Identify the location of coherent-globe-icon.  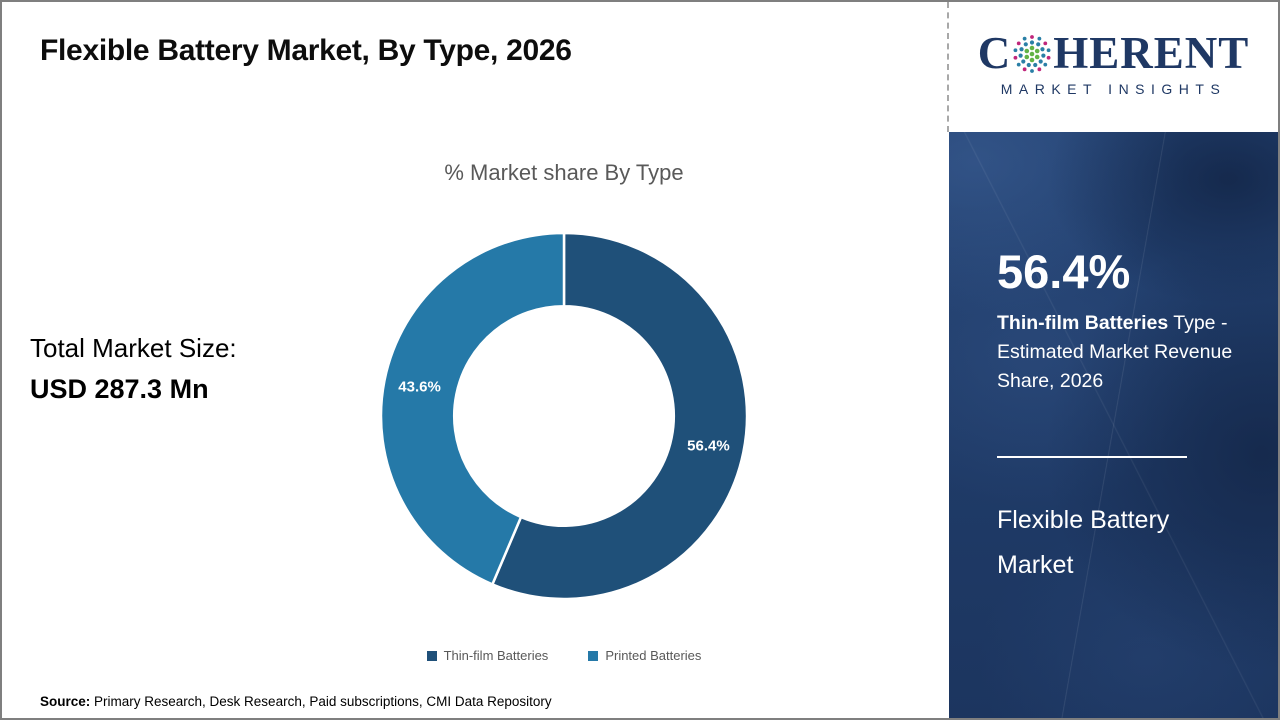
(1032, 53).